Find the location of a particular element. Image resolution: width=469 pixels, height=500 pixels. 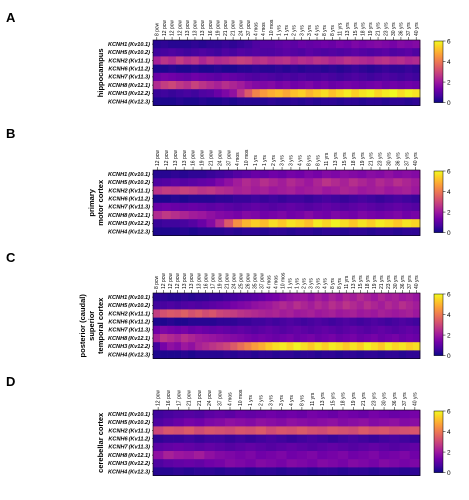

row-label: KCNH1(Kv10.1) is located at coordinates (129, 415).